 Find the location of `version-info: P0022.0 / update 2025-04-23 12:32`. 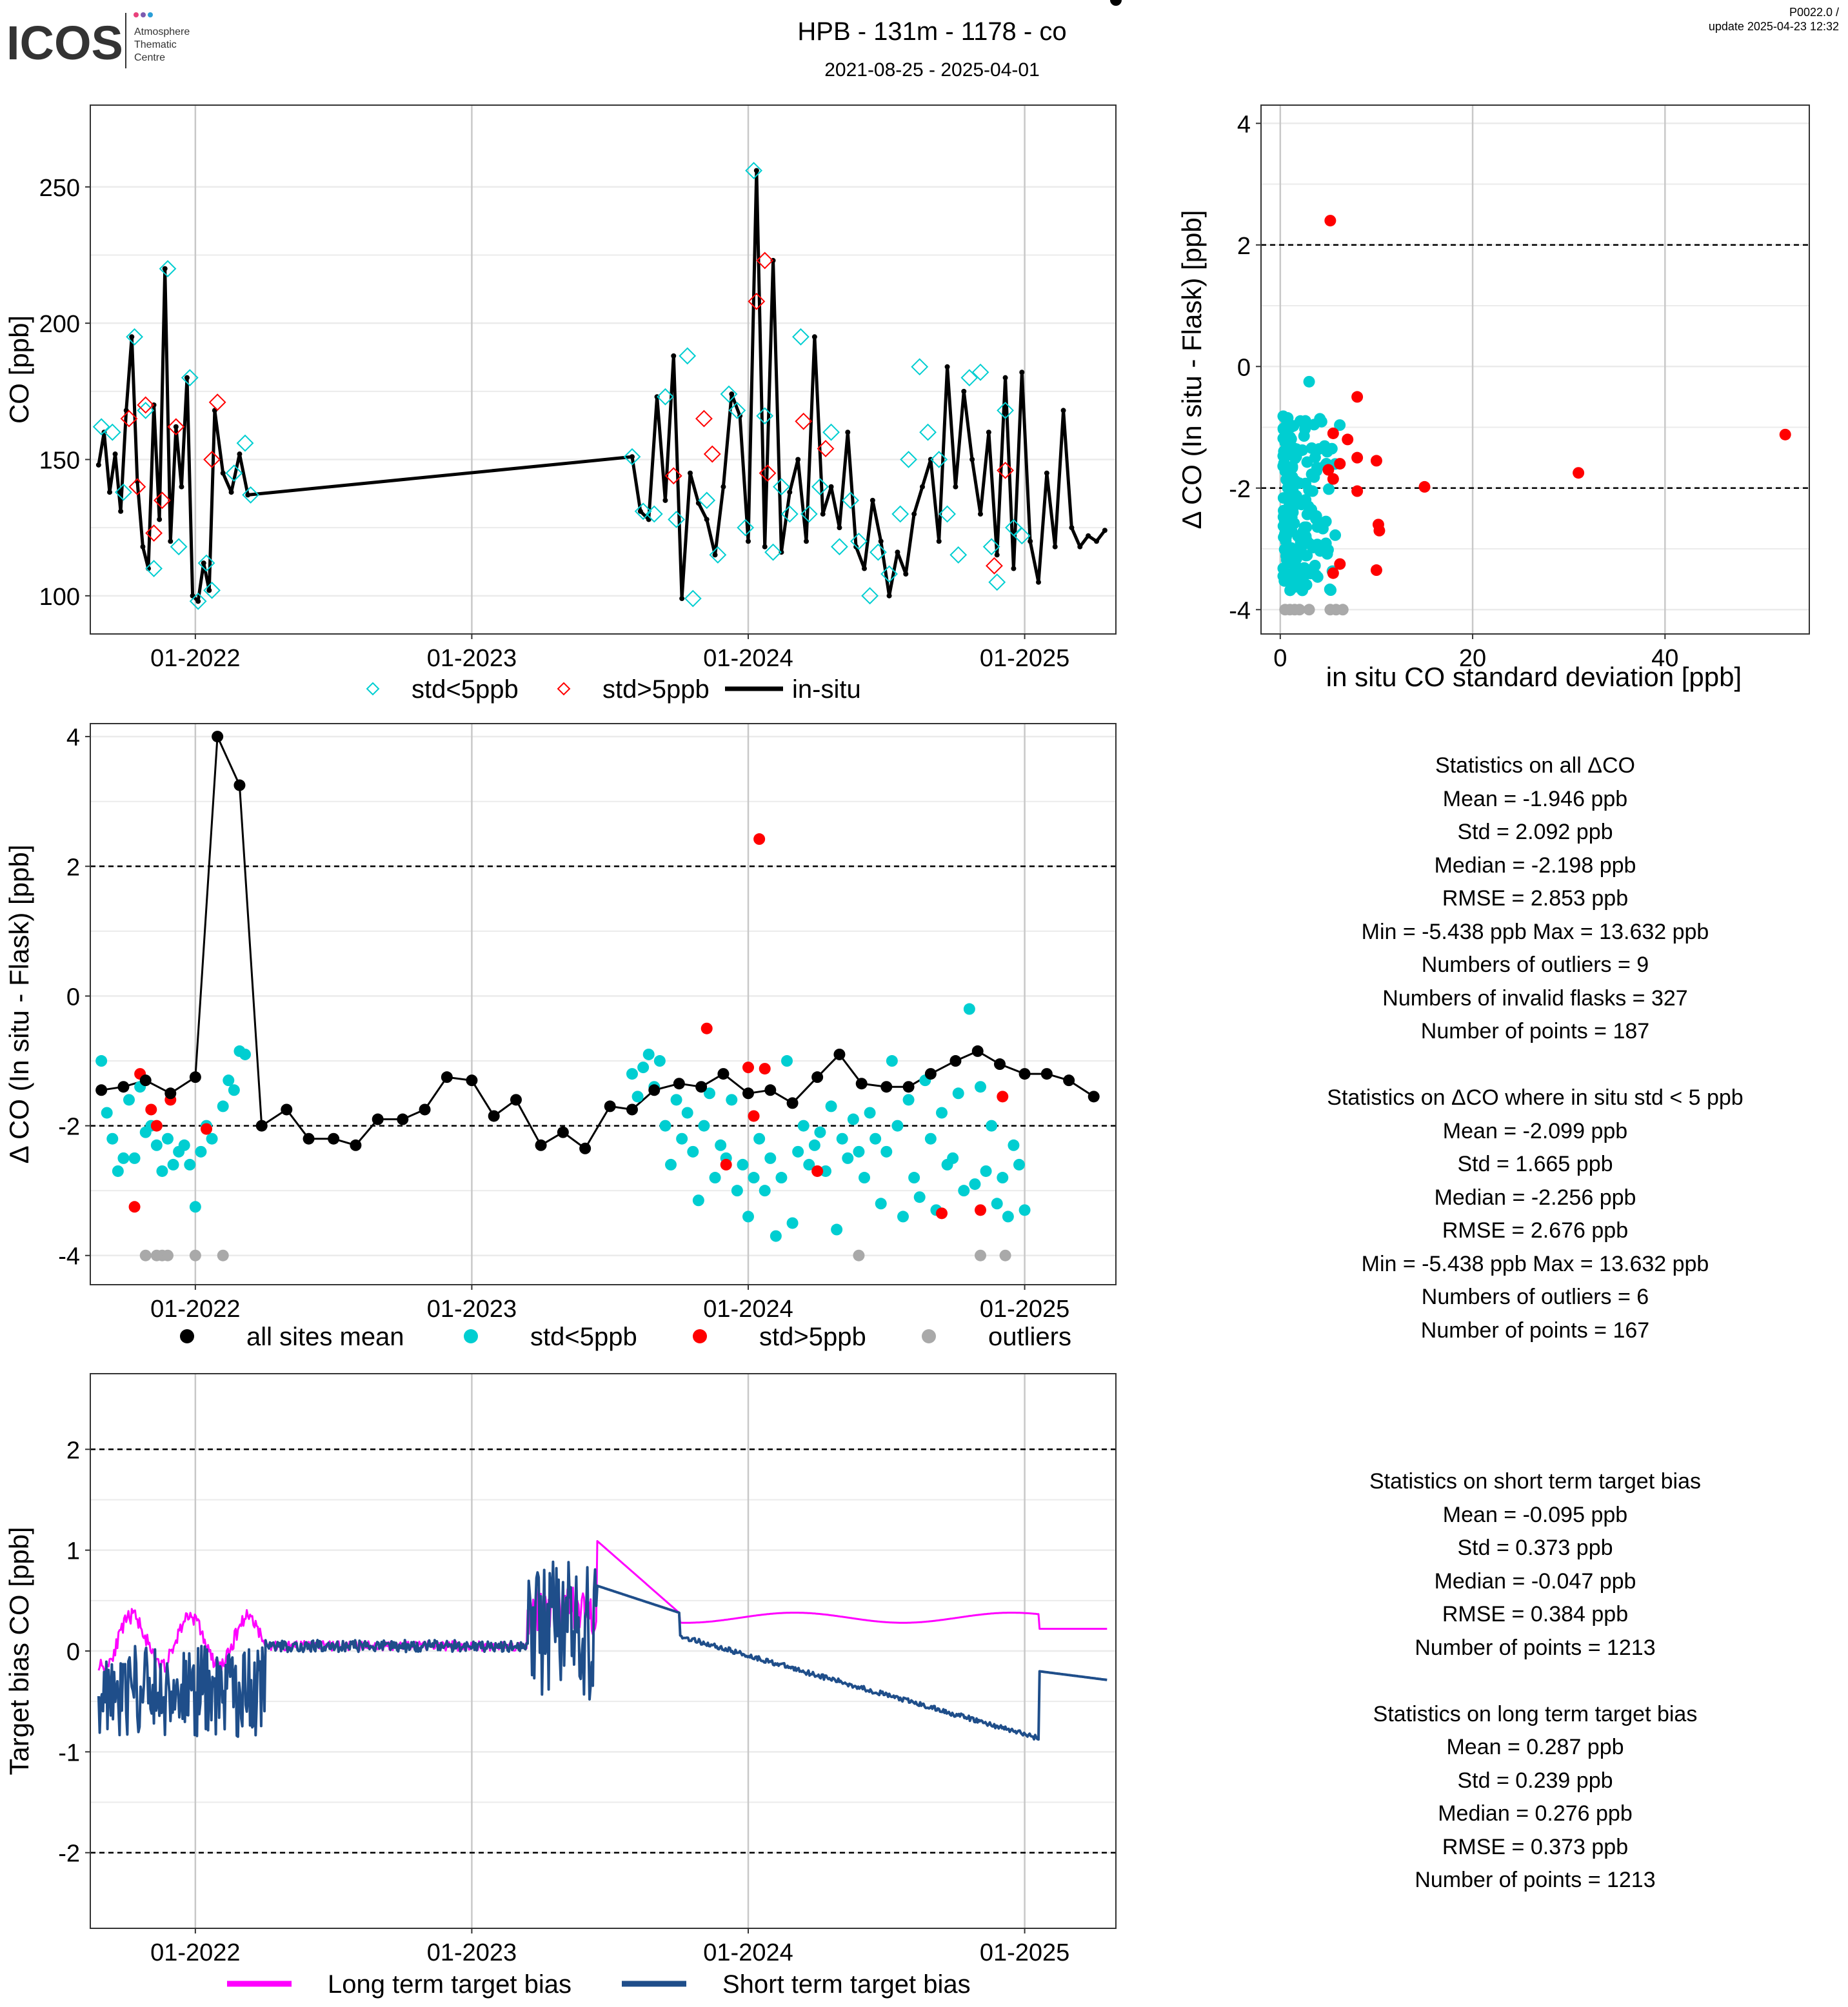

version-info: P0022.0 / update 2025-04-23 12:32 is located at coordinates (1774, 19).